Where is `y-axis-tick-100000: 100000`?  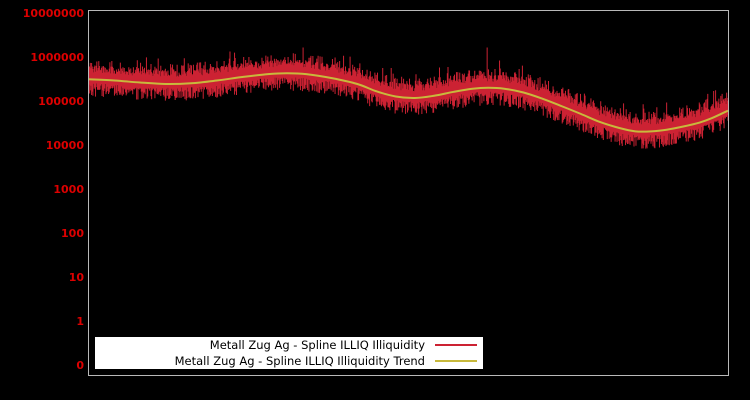 y-axis-tick-100000: 100000 is located at coordinates (61, 101).